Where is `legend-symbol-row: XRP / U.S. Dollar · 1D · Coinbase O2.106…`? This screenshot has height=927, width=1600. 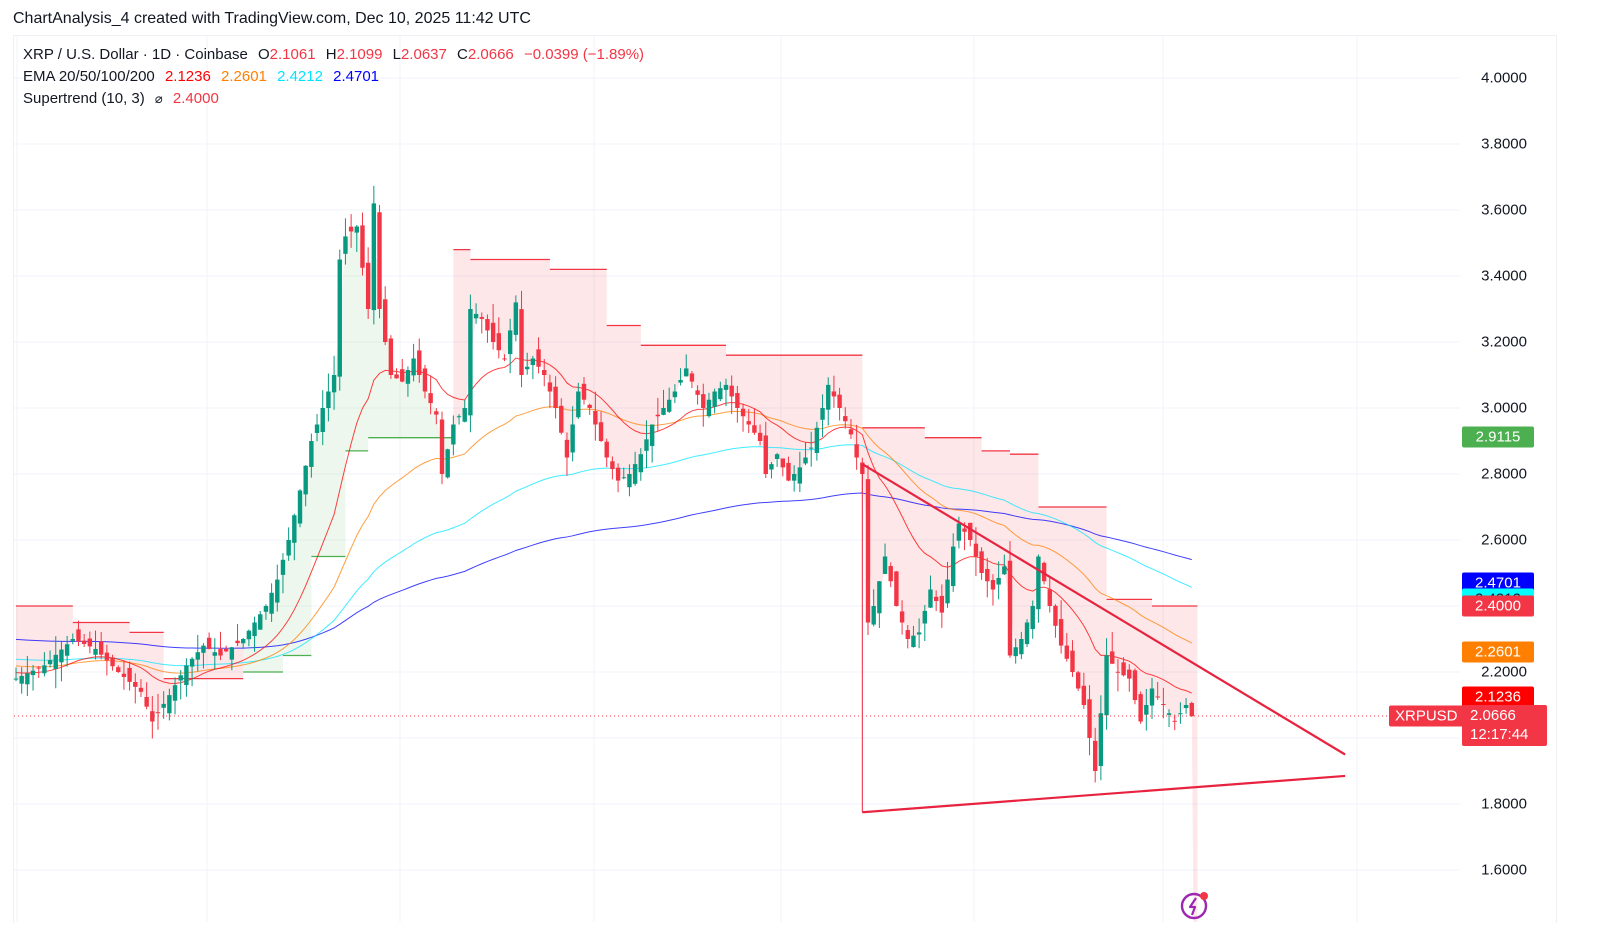 legend-symbol-row: XRP / U.S. Dollar · 1D · Coinbase O2.106… is located at coordinates (336, 55).